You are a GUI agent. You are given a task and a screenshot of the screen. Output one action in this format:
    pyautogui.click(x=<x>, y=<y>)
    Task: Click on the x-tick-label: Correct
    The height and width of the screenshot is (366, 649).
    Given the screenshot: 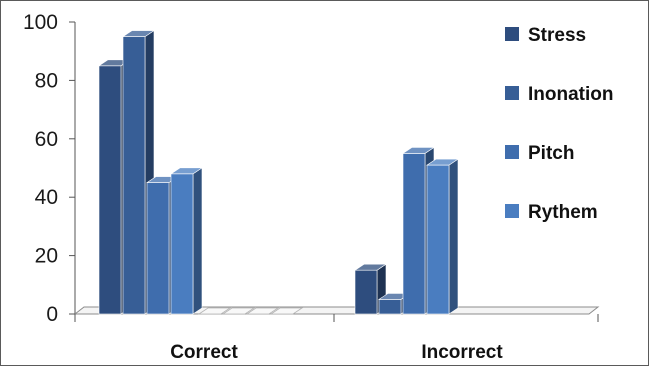 What is the action you would take?
    pyautogui.click(x=204, y=352)
    